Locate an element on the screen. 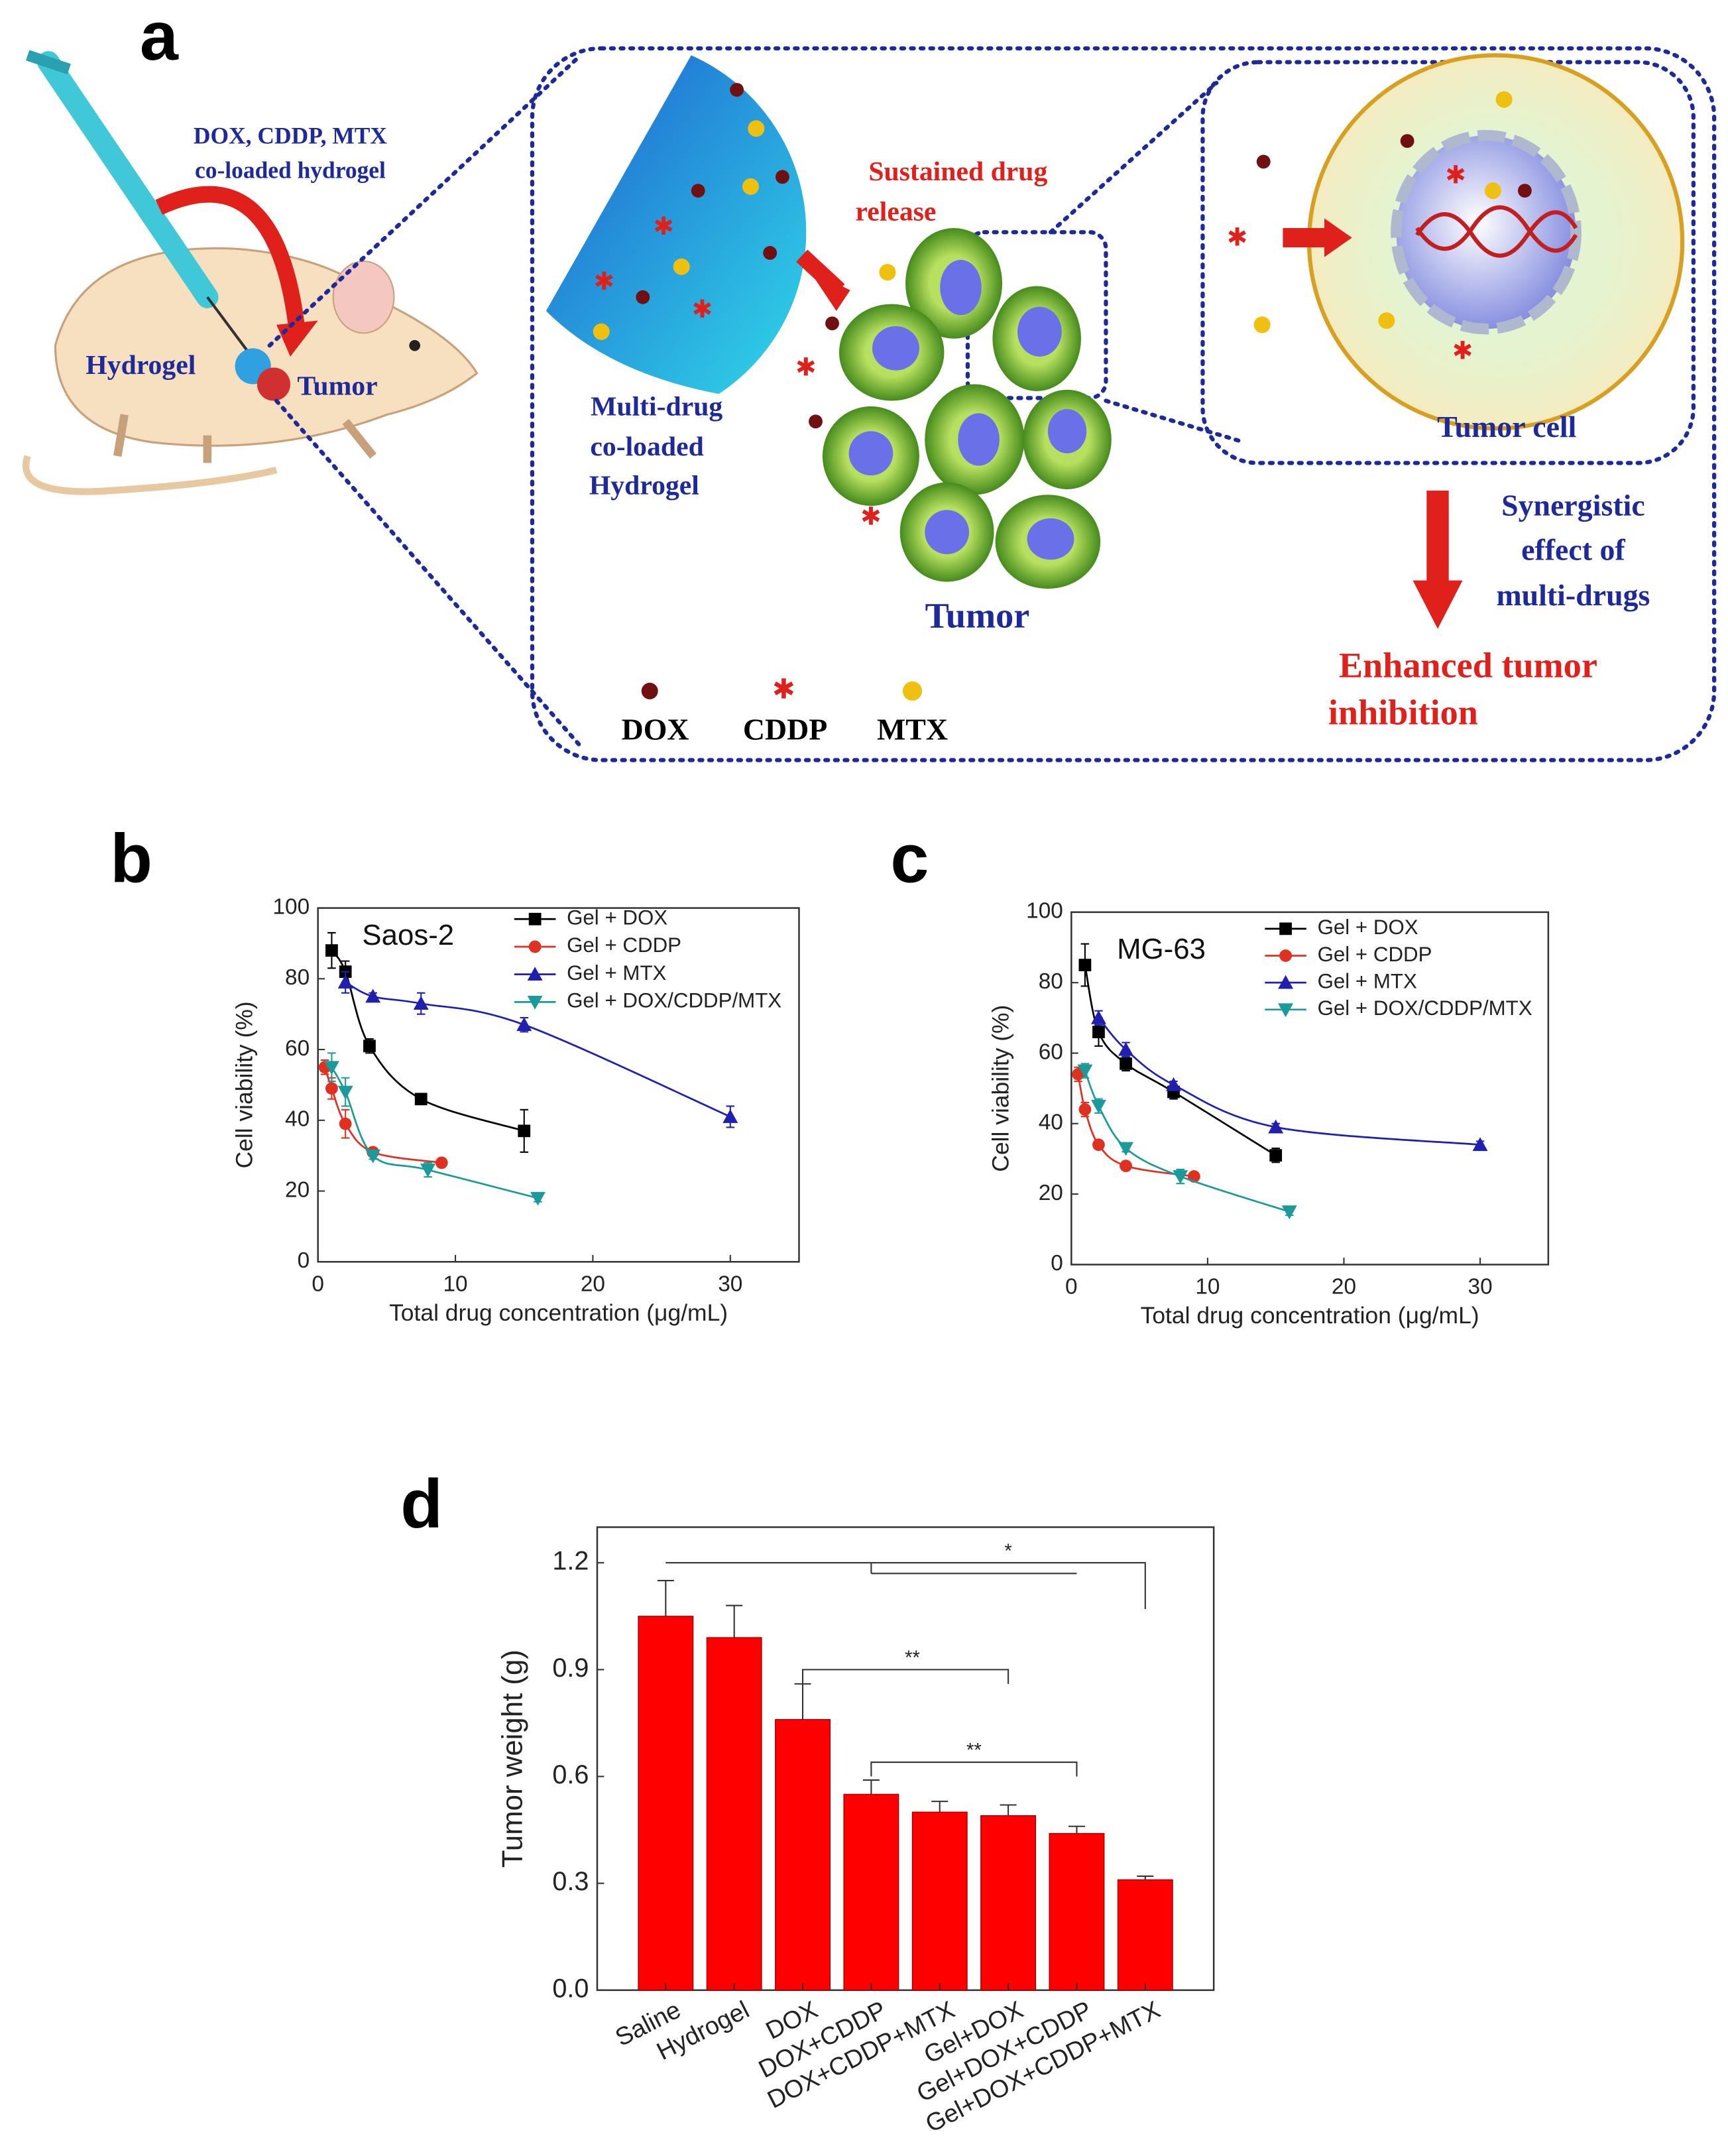 The height and width of the screenshot is (2156, 1728). tumor-site is located at coordinates (273, 384).